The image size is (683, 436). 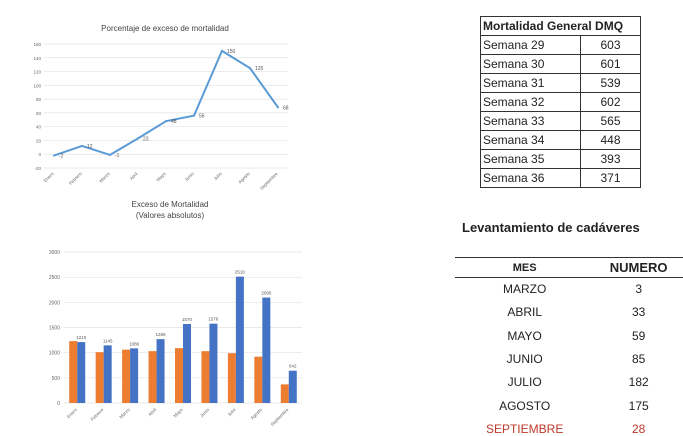 What do you see at coordinates (638, 382) in the screenshot?
I see `levantamiento-numero-cell: 182` at bounding box center [638, 382].